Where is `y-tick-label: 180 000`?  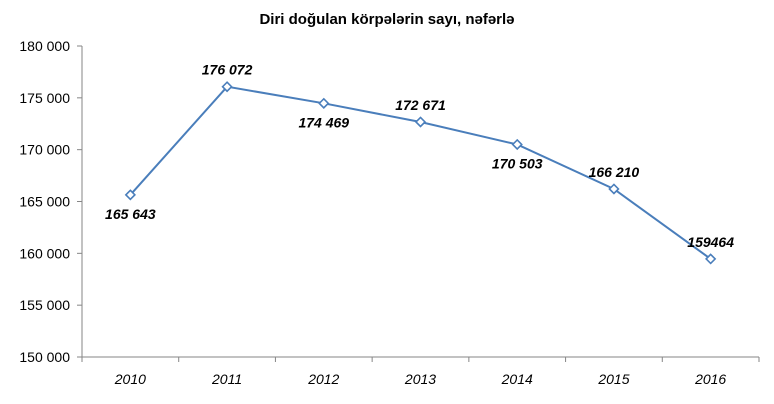 y-tick-label: 180 000 is located at coordinates (44, 46).